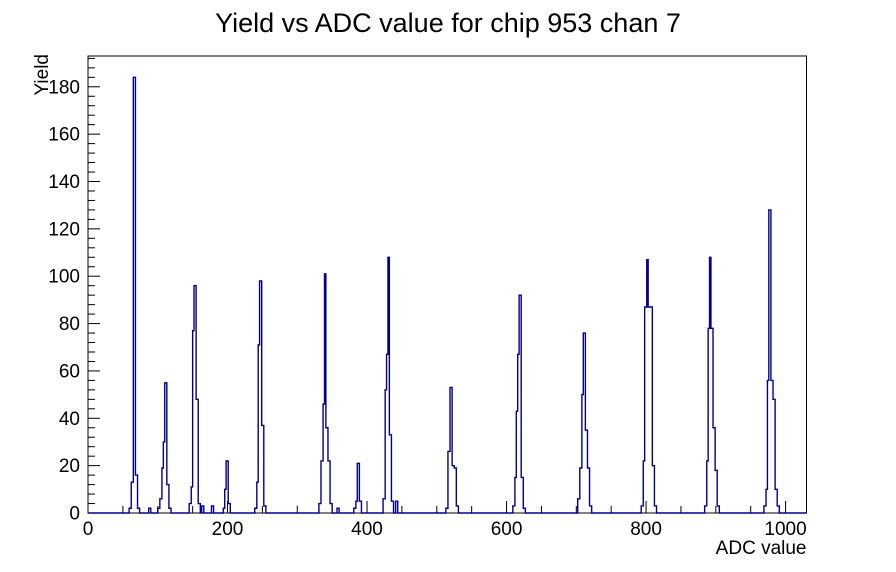 The height and width of the screenshot is (572, 896). I want to click on y-tick-label: 40, so click(69, 419).